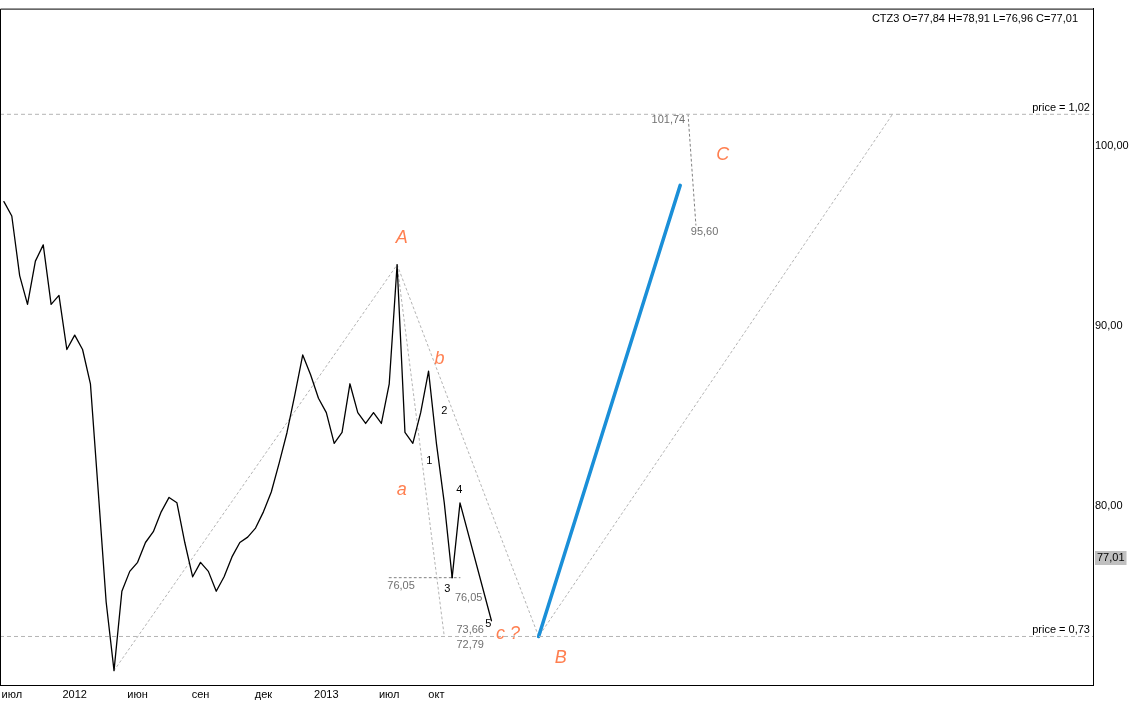 The width and height of the screenshot is (1140, 707). I want to click on annotation: 2, so click(444, 409).